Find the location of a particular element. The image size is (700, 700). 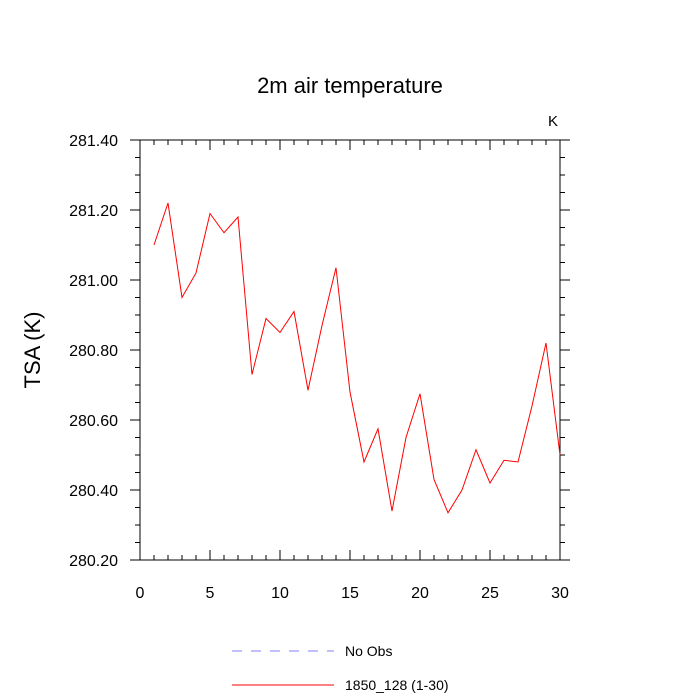

x-tick-label: 30 is located at coordinates (560, 593).